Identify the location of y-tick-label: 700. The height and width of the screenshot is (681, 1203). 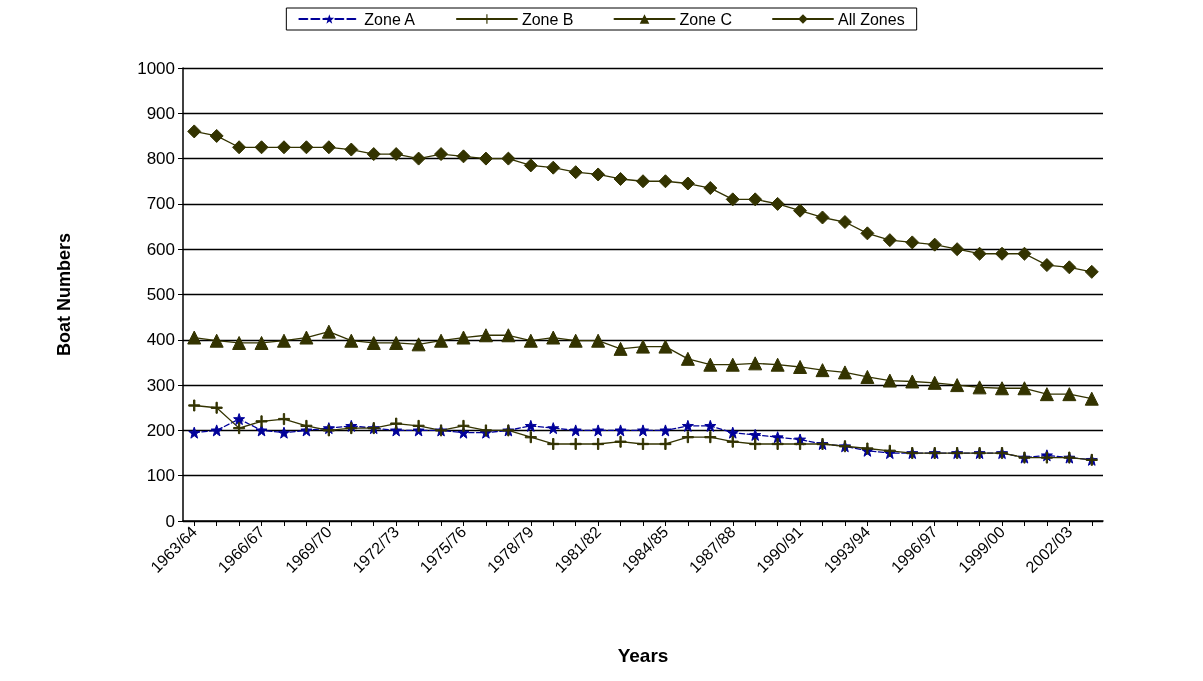
(160, 204).